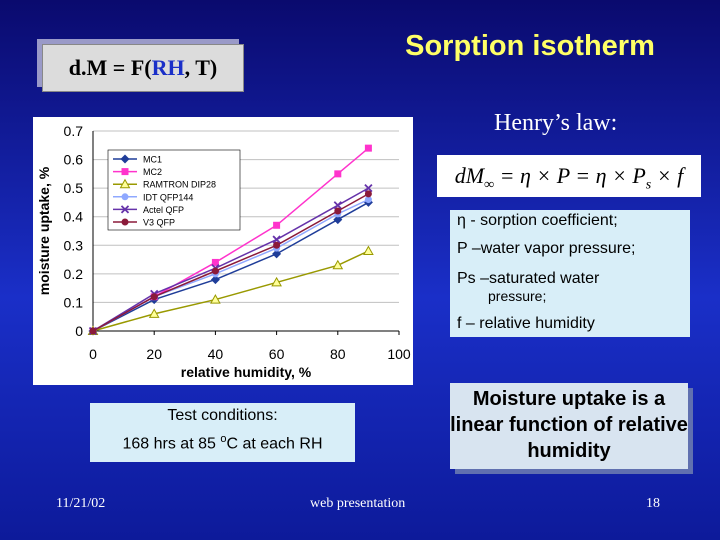 The width and height of the screenshot is (720, 540). Describe the element at coordinates (546, 248) in the screenshot. I see `definition: P –water vapor pressure;` at that location.